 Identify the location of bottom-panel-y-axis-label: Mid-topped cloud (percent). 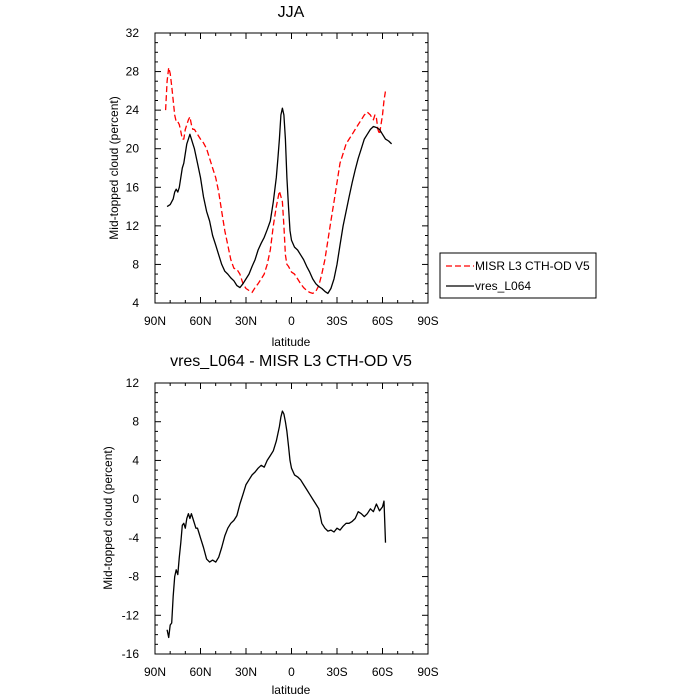
(108, 517).